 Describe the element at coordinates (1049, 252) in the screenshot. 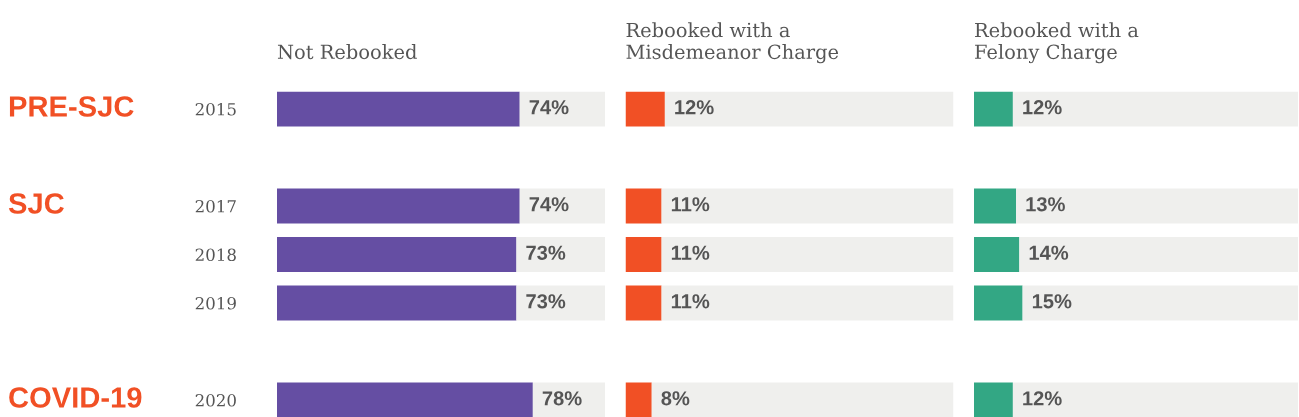

I see `data-label: 14%` at that location.